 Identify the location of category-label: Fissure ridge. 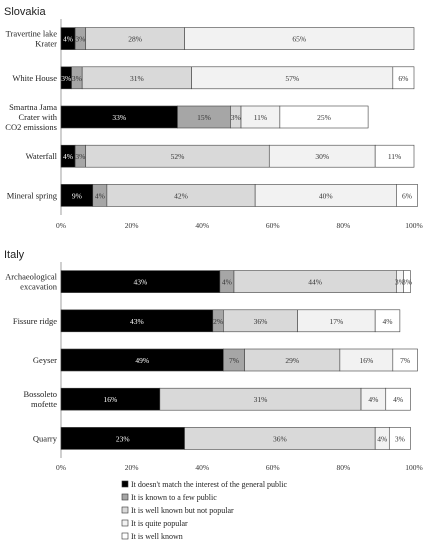
(35, 321).